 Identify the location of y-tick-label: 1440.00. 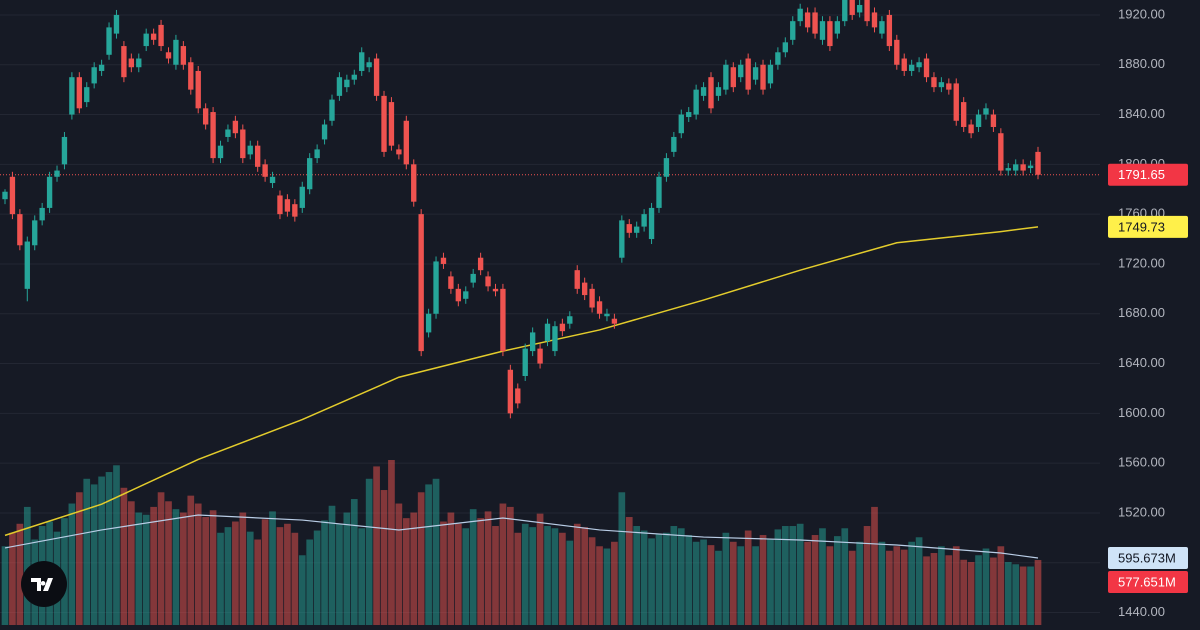
(1141, 611).